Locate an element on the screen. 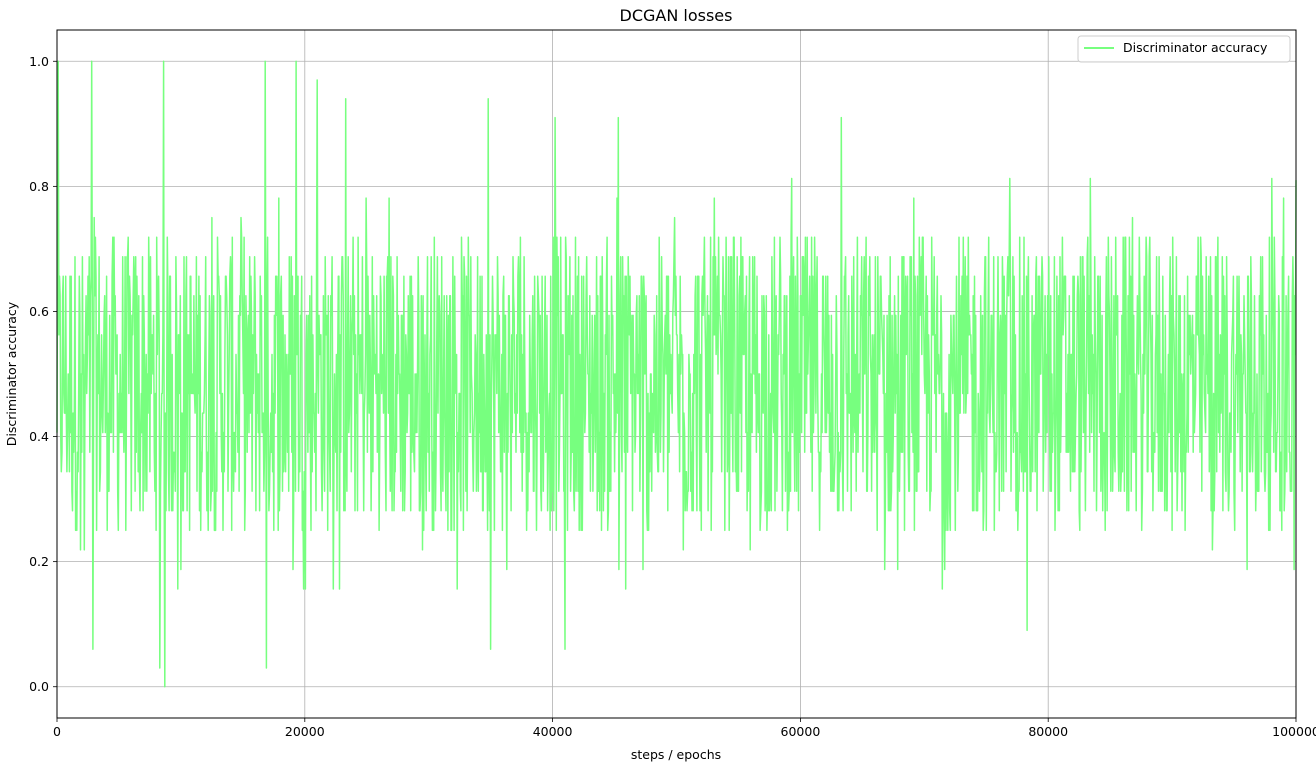  x-tick-label: 0 is located at coordinates (57, 731).